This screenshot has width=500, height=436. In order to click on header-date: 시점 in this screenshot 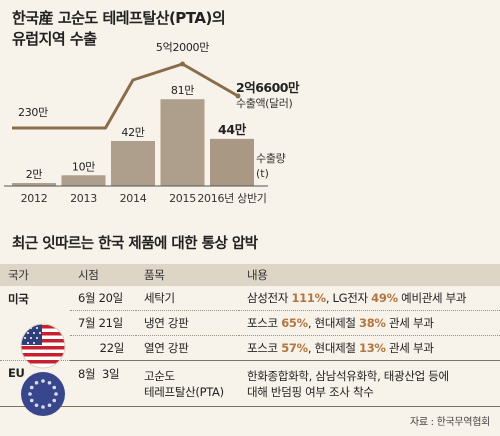, I will do `click(103, 275)`.